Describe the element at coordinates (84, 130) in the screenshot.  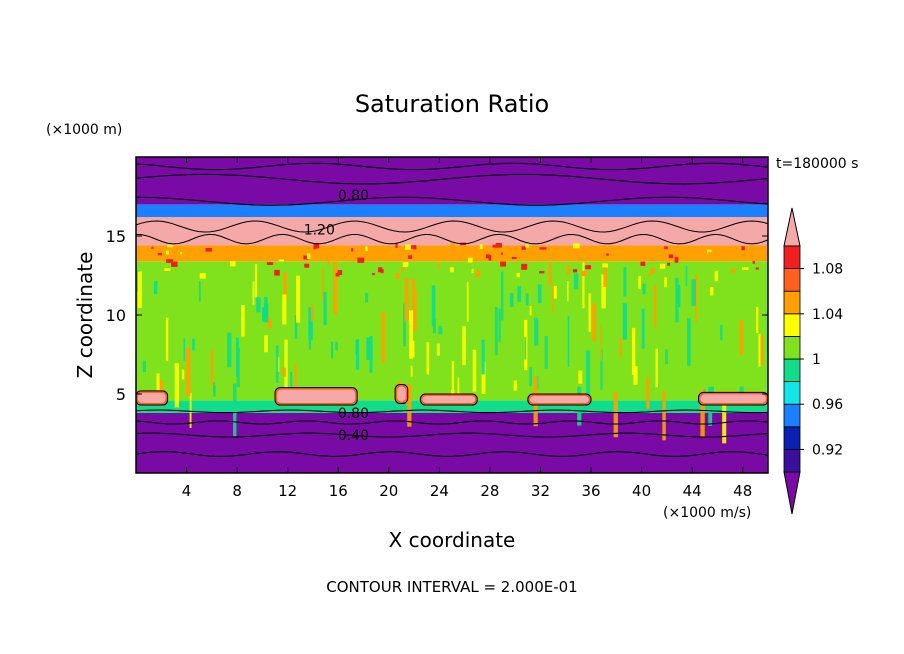
I see `y-unit-label: (×1000 m)` at that location.